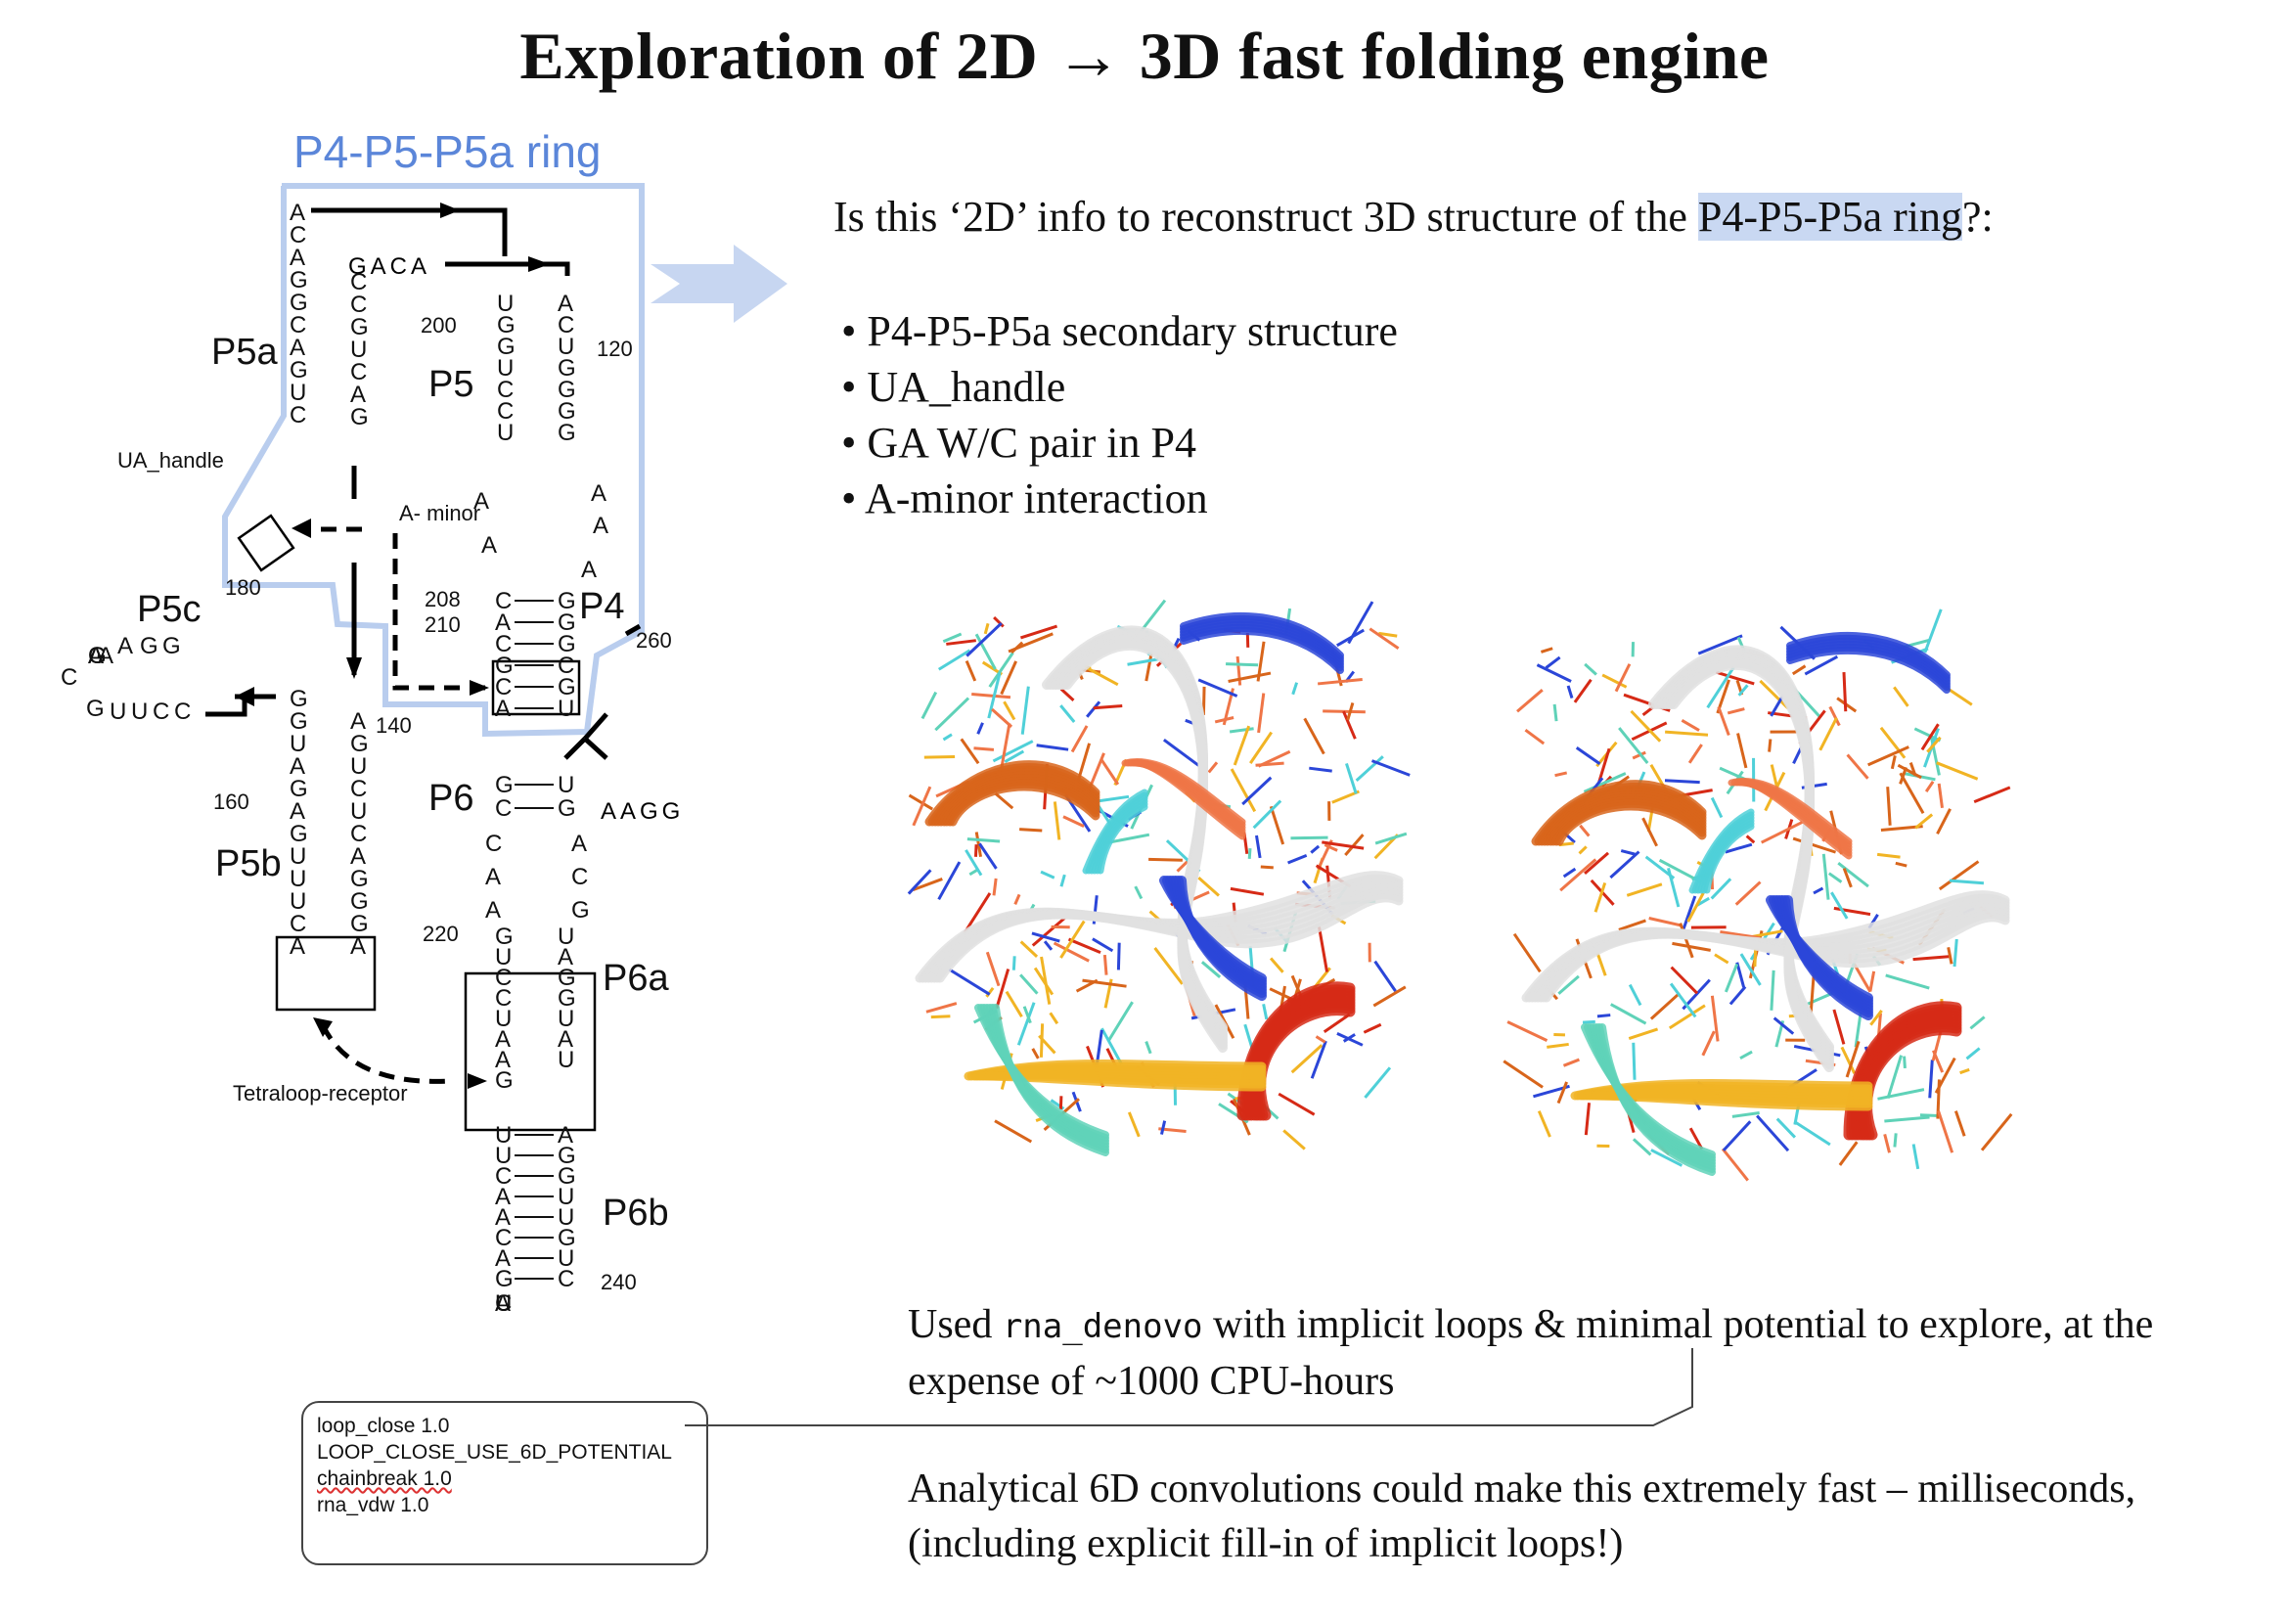 Image resolution: width=2289 pixels, height=1624 pixels. Describe the element at coordinates (383, 1426) in the screenshot. I see `param-line: loop_close 1.0` at that location.